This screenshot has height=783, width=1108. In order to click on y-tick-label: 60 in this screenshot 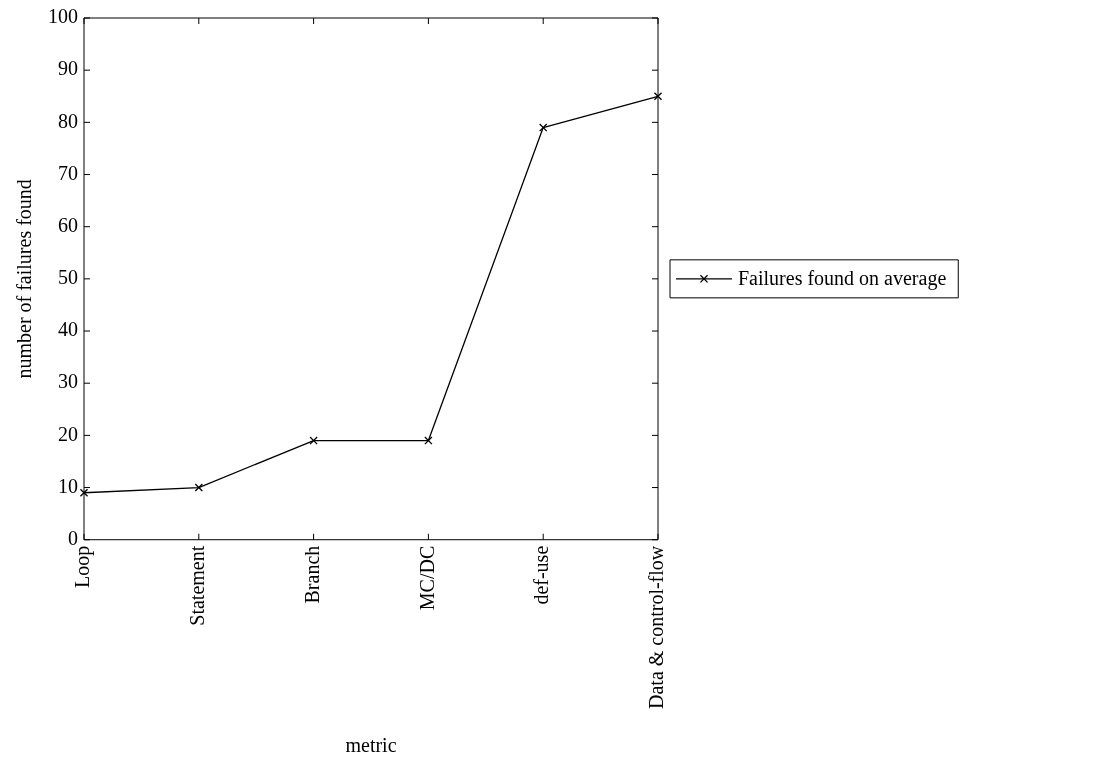, I will do `click(68, 224)`.